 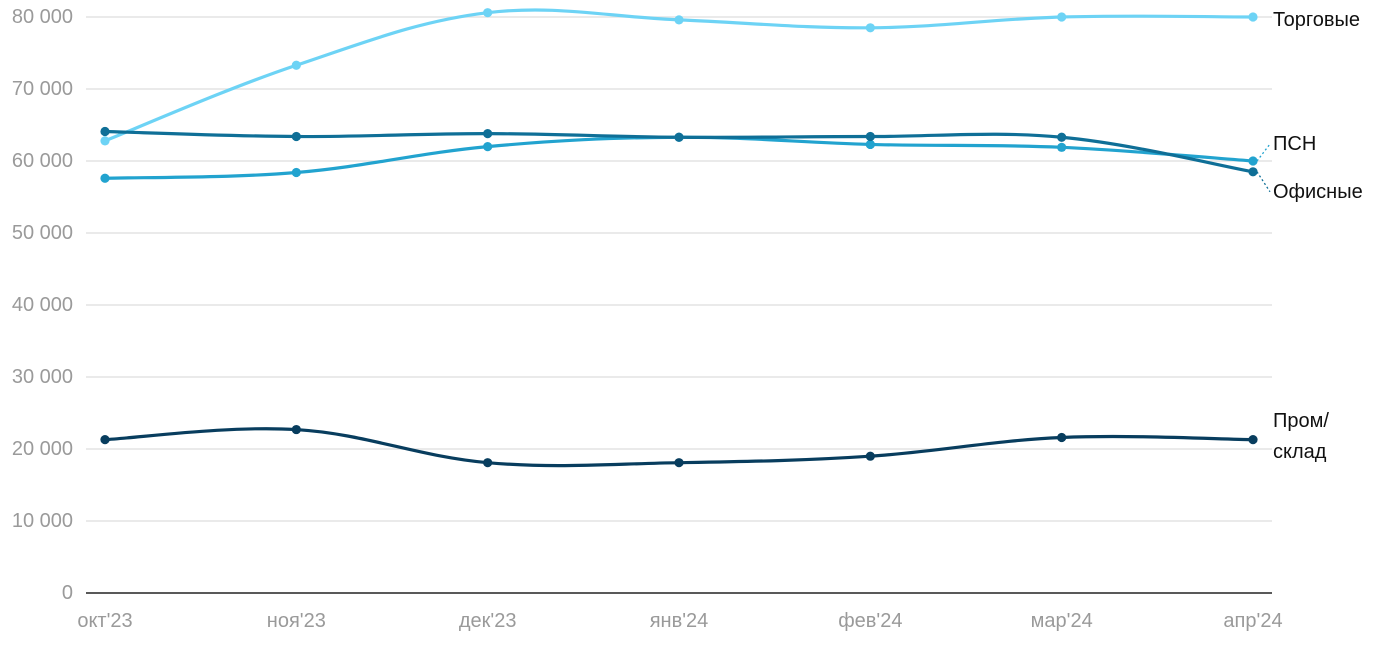 I want to click on y-tick-label: 10 000, so click(x=42, y=521).